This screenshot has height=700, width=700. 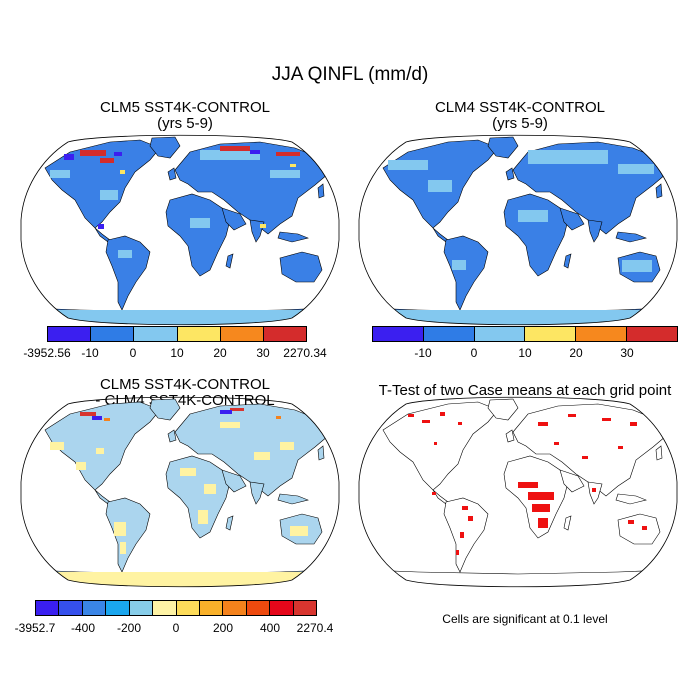 What do you see at coordinates (627, 353) in the screenshot?
I see `cb2-tick-5: 30` at bounding box center [627, 353].